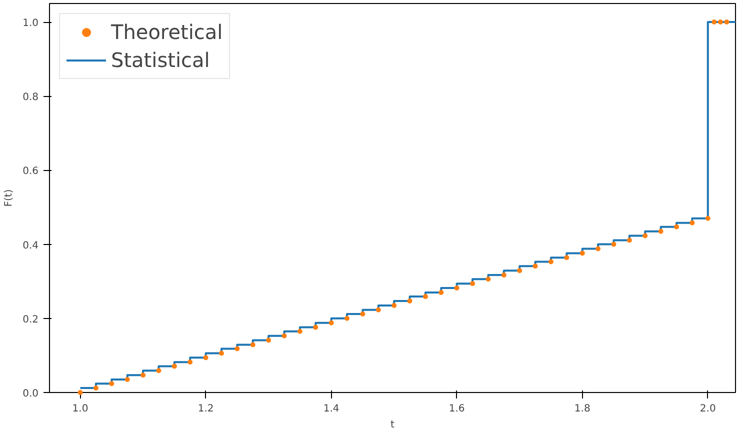  What do you see at coordinates (582, 409) in the screenshot?
I see `x-tick-label: 1.8` at bounding box center [582, 409].